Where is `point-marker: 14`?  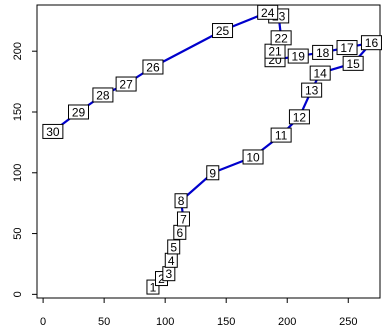
point-marker: 14 is located at coordinates (320, 73).